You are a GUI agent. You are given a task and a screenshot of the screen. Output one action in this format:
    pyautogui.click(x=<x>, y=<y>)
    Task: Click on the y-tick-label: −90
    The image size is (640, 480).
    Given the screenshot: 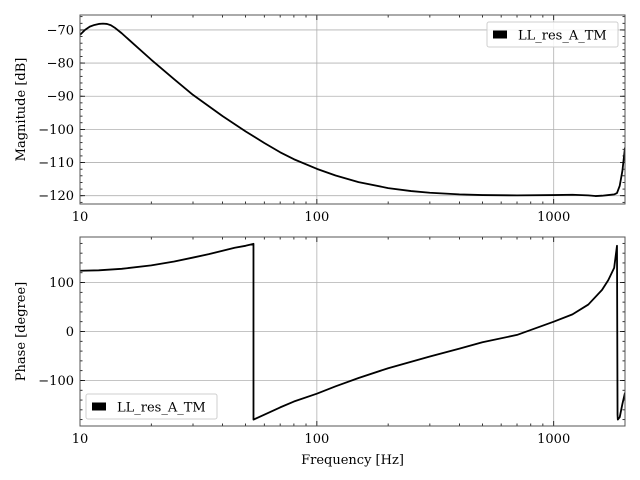 What is the action you would take?
    pyautogui.click(x=60, y=97)
    